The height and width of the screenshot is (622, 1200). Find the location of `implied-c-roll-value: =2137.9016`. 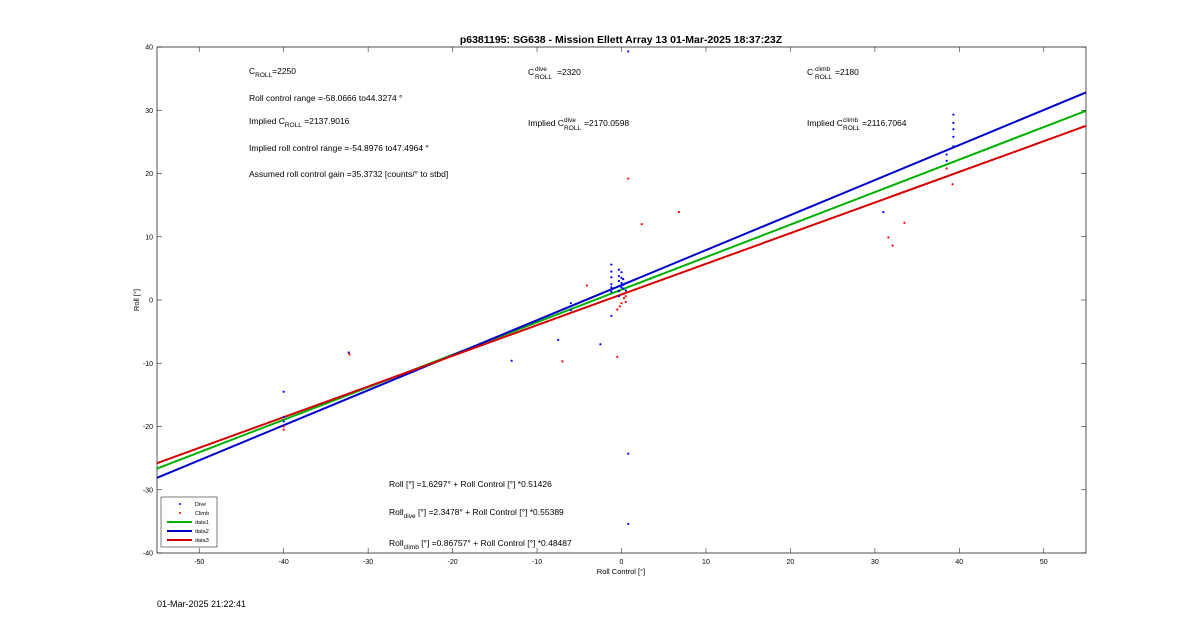

implied-c-roll-value: =2137.9016 is located at coordinates (326, 121).